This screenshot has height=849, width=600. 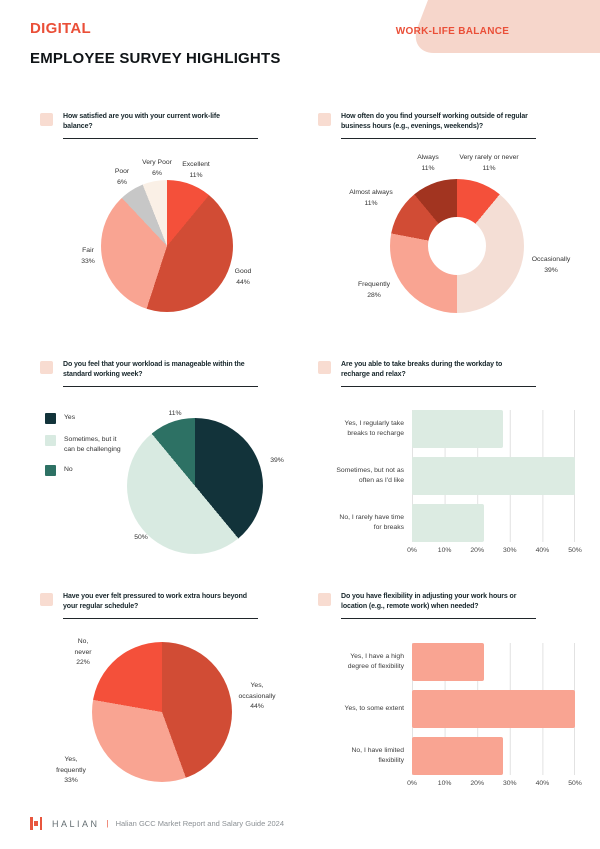 I want to click on donut-label-very-rarely: Very rarely or never 11%, so click(x=489, y=163).